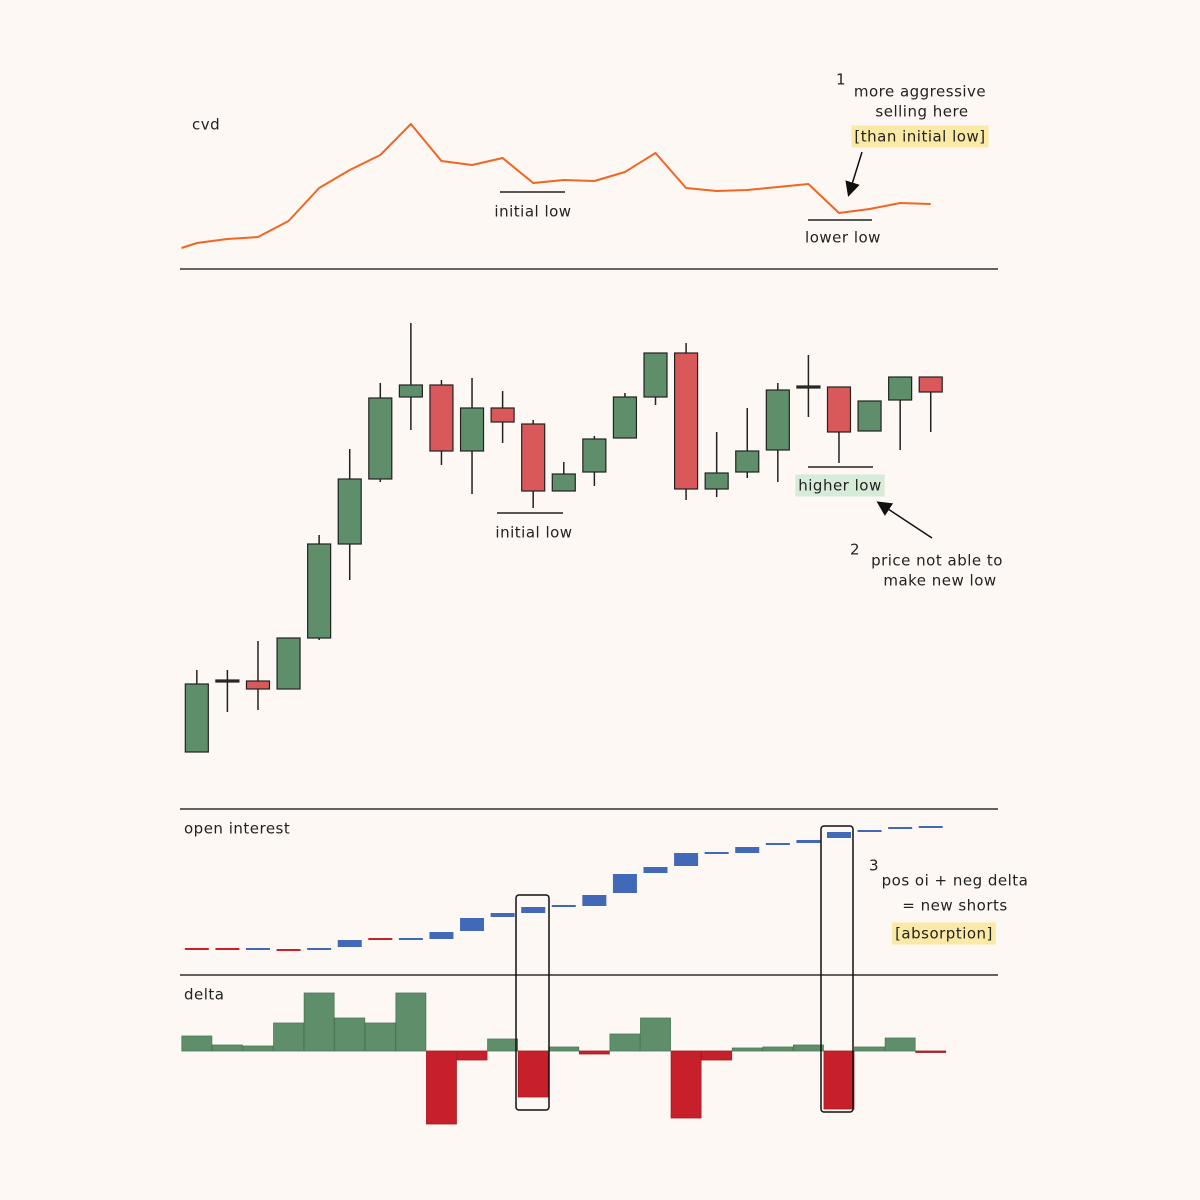  I want to click on annotation: 2, so click(855, 550).